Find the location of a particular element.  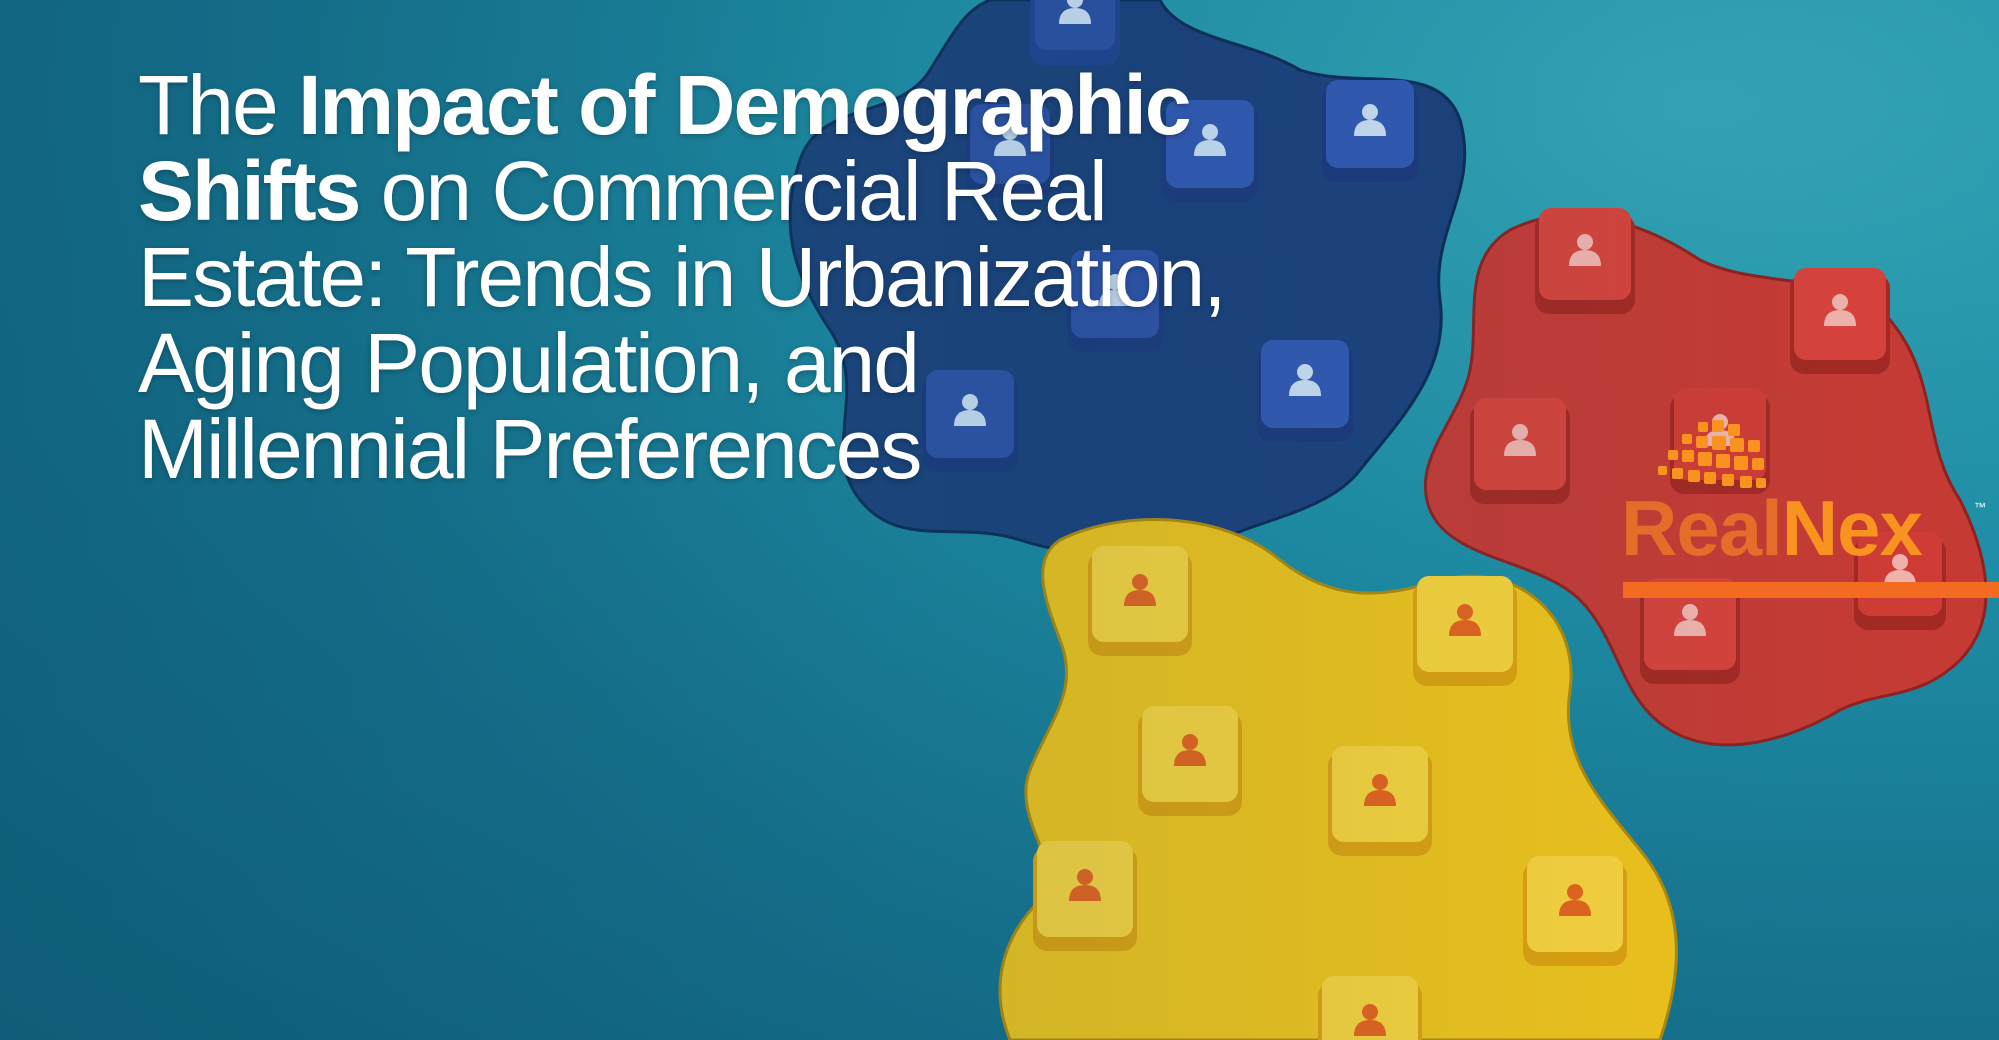

pixel-globe-icon is located at coordinates (1712, 454).